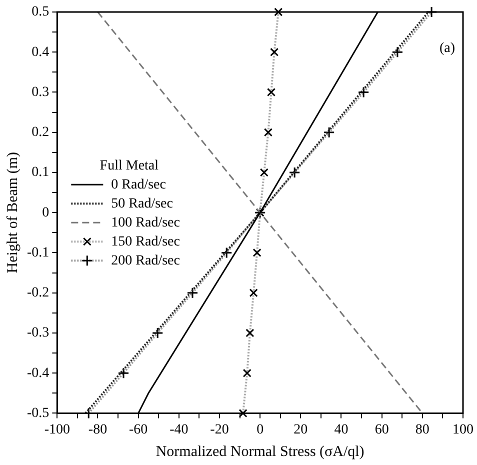 The image size is (477, 465). Describe the element at coordinates (38, 252) in the screenshot. I see `y-tick-label: -0.1` at that location.